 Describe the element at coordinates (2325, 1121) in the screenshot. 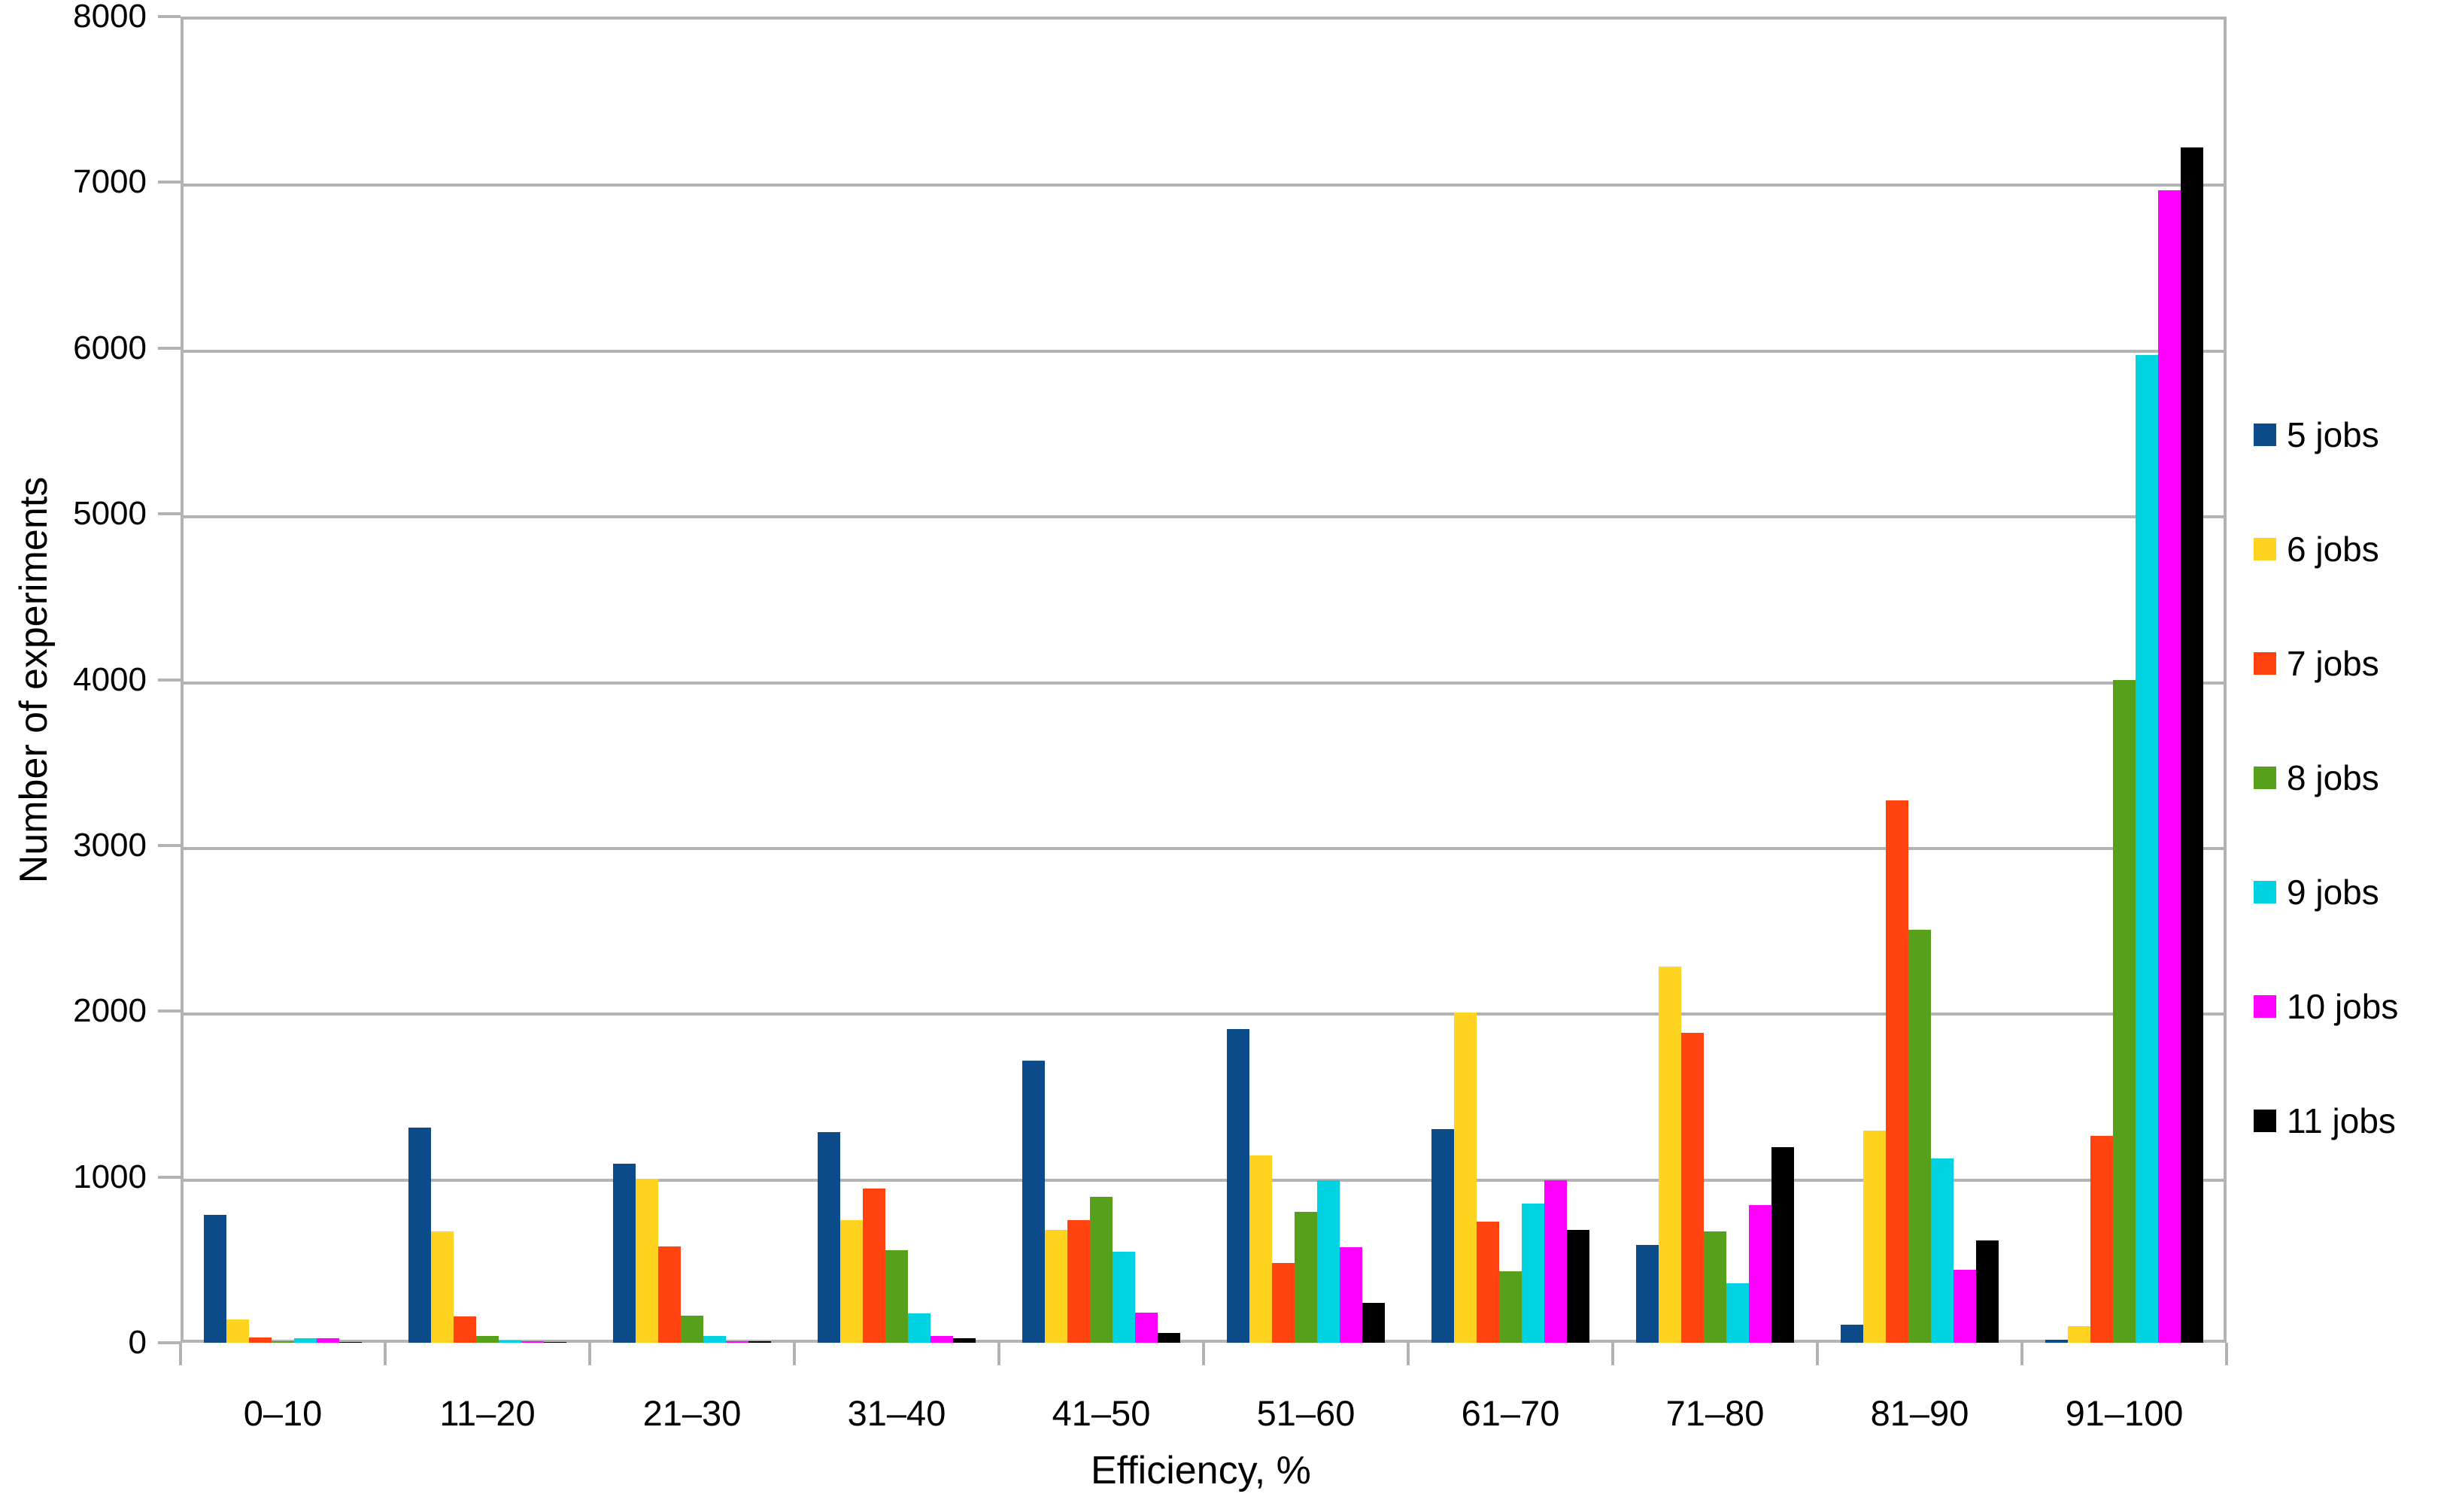

I see `legend-item-11-jobs: 11 jobs` at that location.